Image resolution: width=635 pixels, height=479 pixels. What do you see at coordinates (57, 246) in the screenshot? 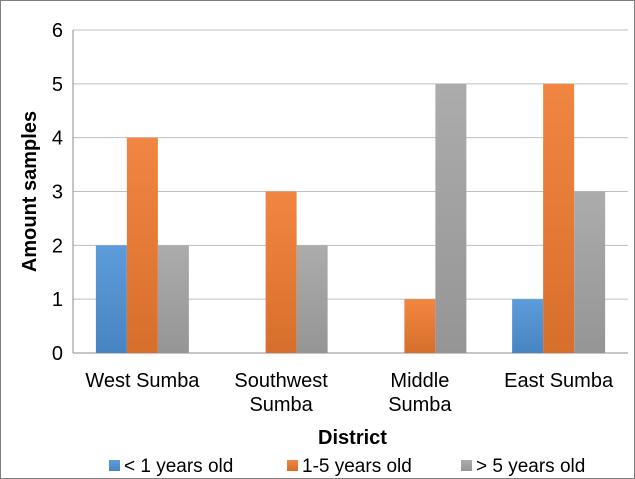
I see `y-tick-label: 2` at bounding box center [57, 246].